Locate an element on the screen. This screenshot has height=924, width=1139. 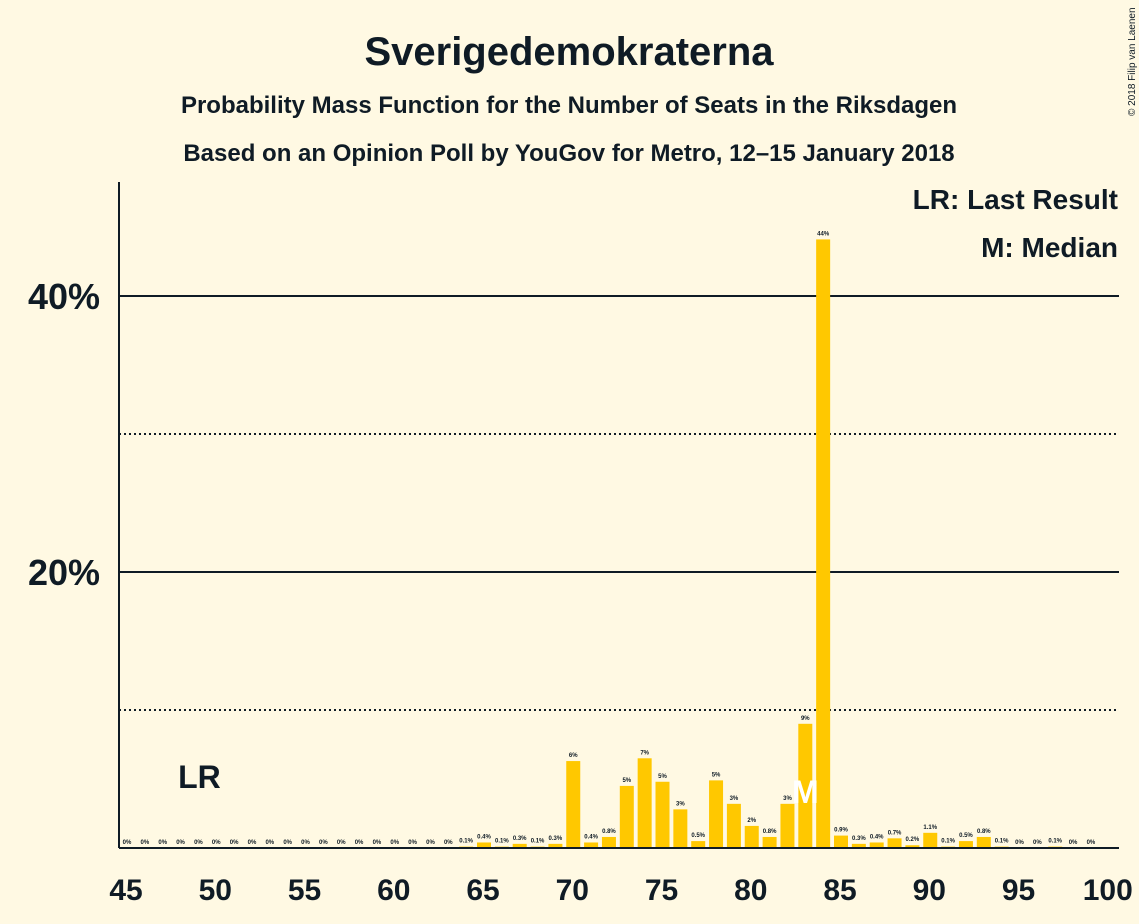
x-tick-label: 100 is located at coordinates (1108, 890).